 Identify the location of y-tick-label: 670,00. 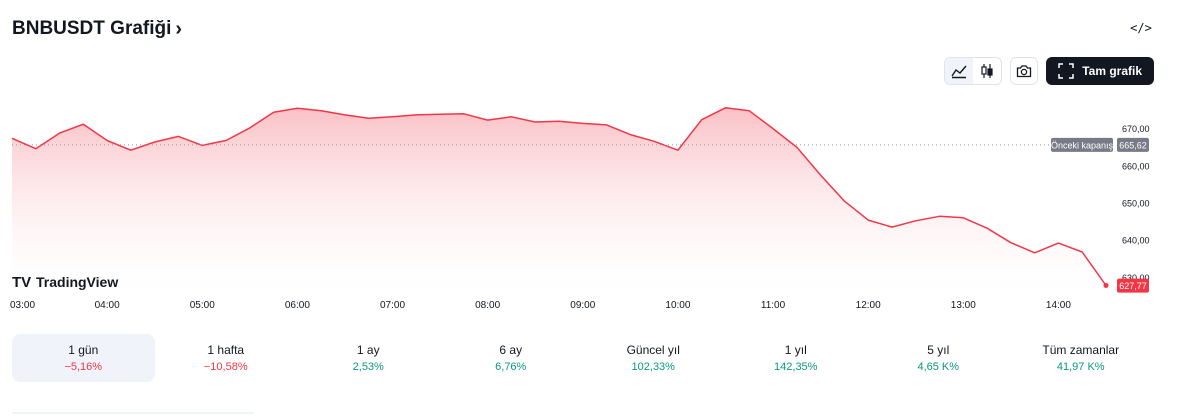
(1136, 129).